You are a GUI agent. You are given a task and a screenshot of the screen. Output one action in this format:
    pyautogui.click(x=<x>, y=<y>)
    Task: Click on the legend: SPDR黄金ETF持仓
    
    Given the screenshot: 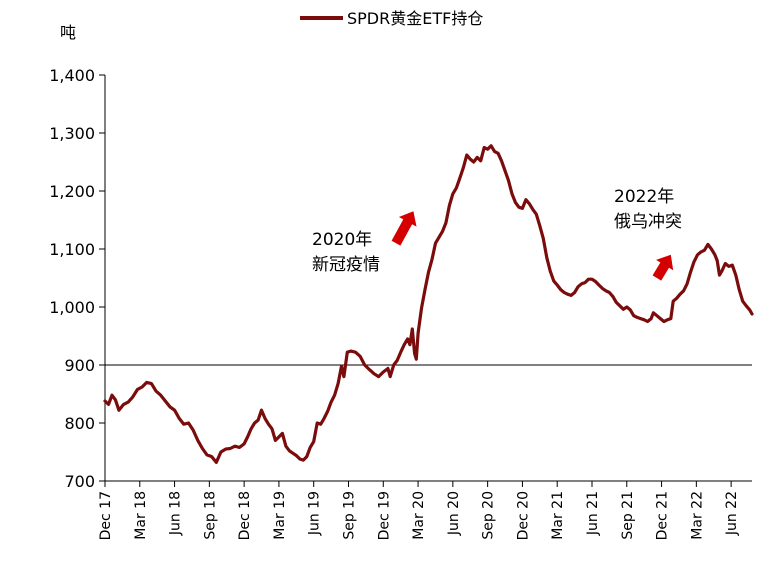 What is the action you would take?
    pyautogui.click(x=391, y=18)
    